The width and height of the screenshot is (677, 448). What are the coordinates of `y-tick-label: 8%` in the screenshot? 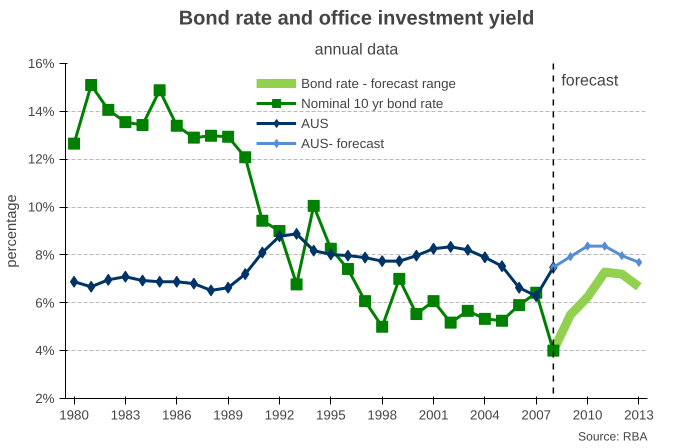 It's located at (45, 254).